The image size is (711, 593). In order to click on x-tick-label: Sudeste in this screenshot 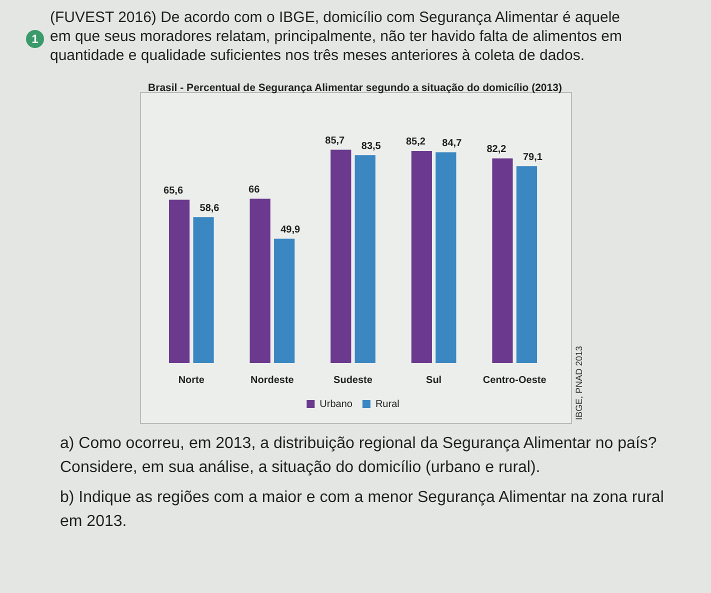, I will do `click(353, 380)`.